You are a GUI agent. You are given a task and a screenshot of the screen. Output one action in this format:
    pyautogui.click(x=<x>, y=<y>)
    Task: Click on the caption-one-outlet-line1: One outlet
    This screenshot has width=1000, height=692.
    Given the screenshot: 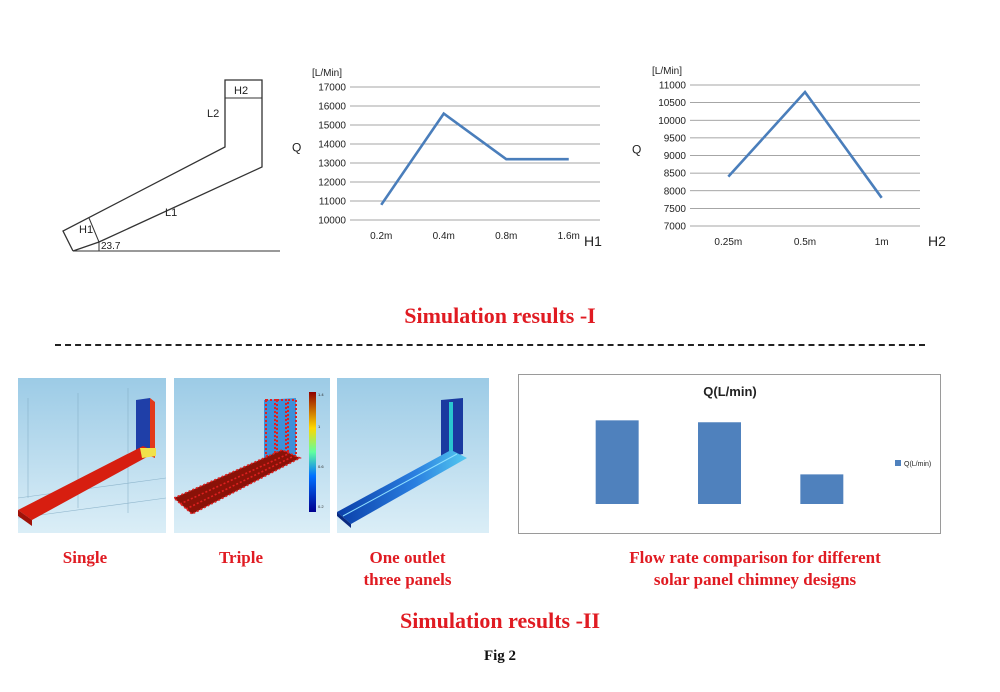 What is the action you would take?
    pyautogui.click(x=407, y=557)
    